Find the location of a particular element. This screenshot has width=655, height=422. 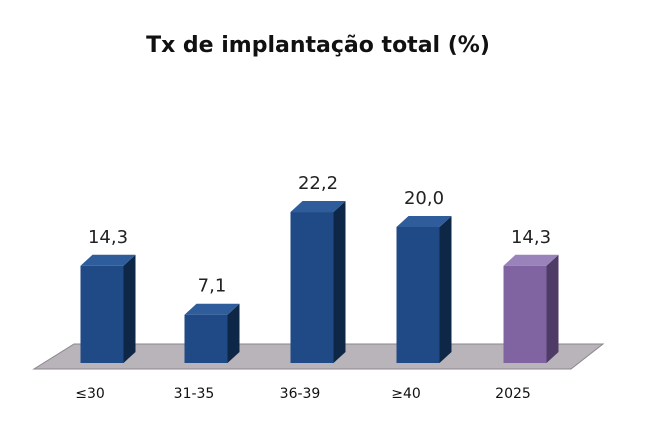

x-tick-label: 31-35 is located at coordinates (194, 394).